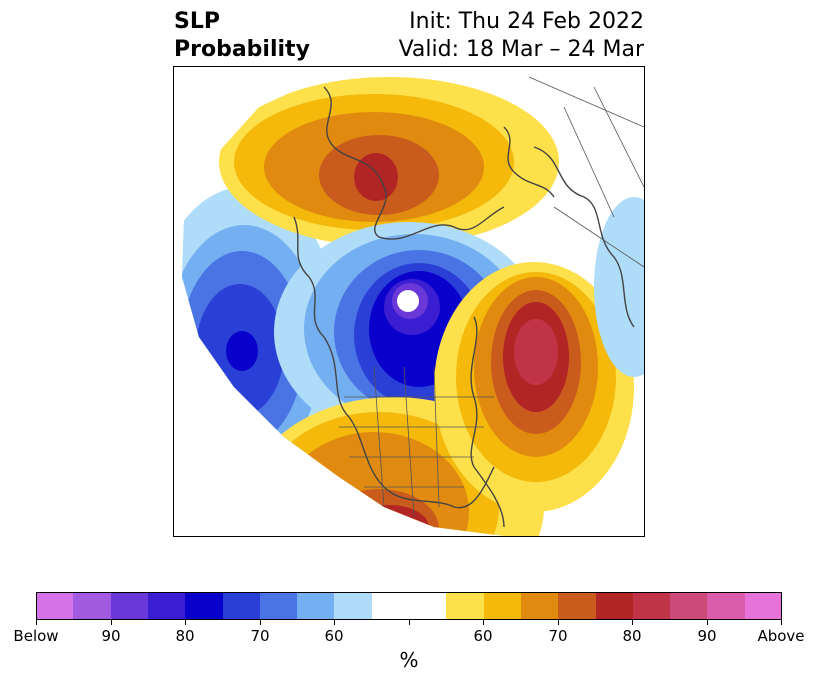 The width and height of the screenshot is (819, 686). I want to click on init-date: Init: Thu 24 Feb 2022, so click(526, 21).